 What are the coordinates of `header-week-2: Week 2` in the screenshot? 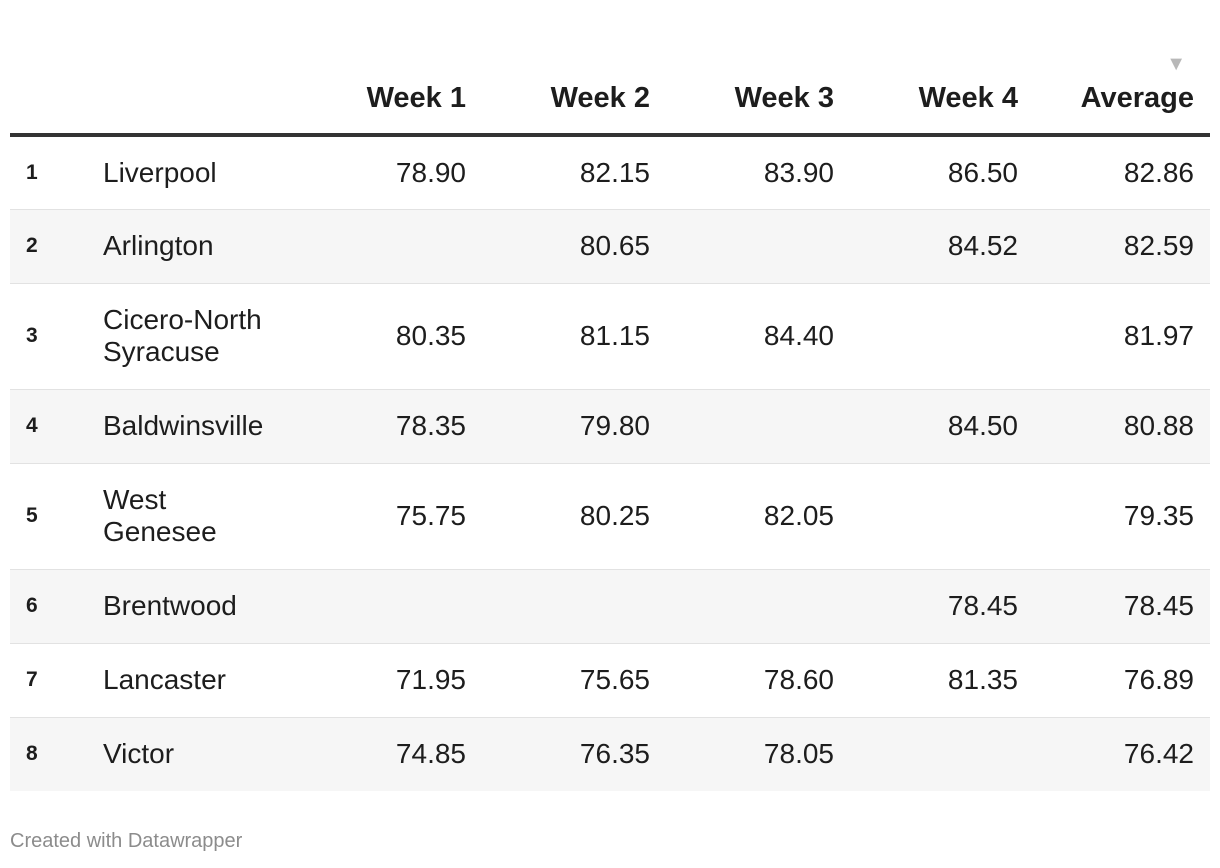 It's located at (558, 68).